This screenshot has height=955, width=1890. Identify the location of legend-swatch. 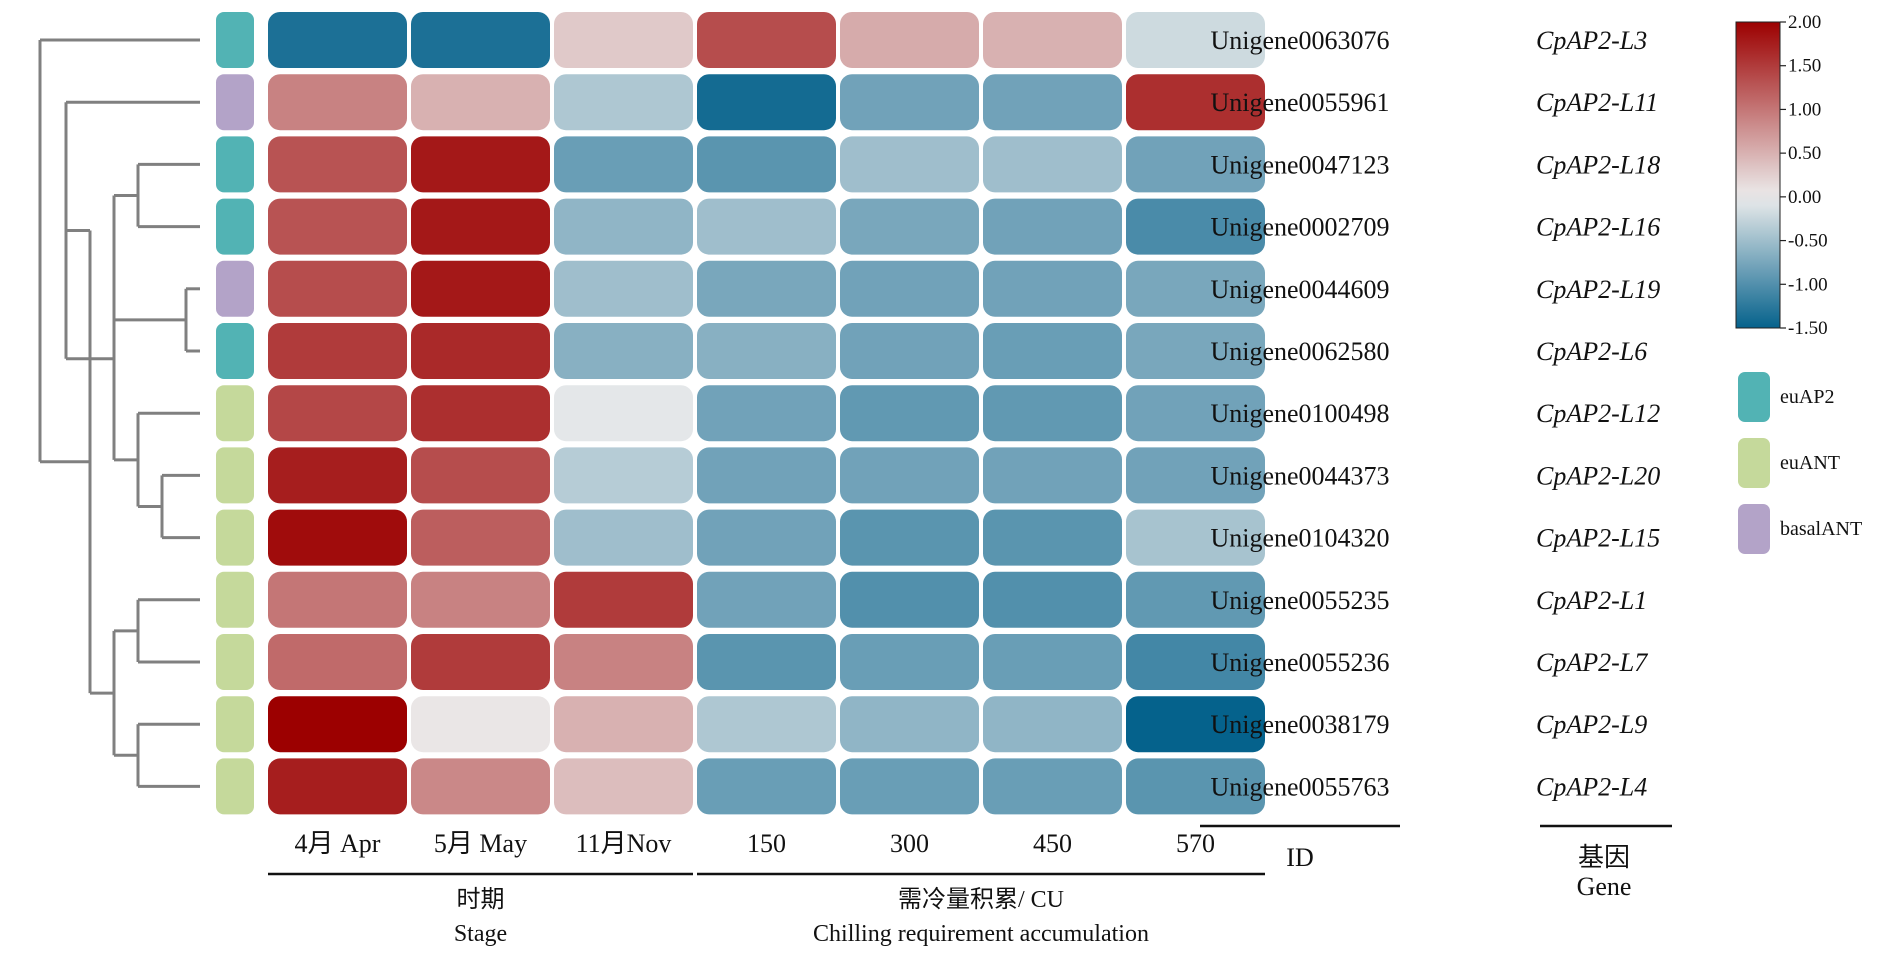
(1754, 397).